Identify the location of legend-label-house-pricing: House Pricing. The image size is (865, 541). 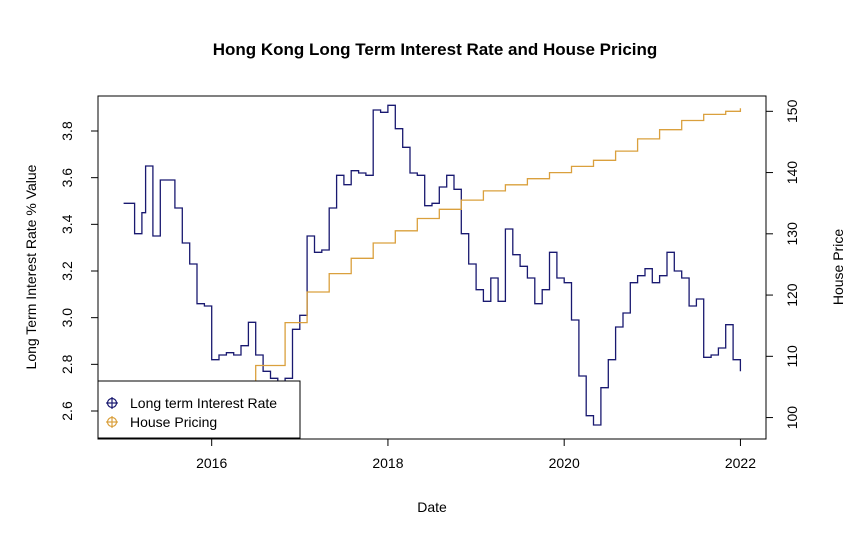
(173, 422).